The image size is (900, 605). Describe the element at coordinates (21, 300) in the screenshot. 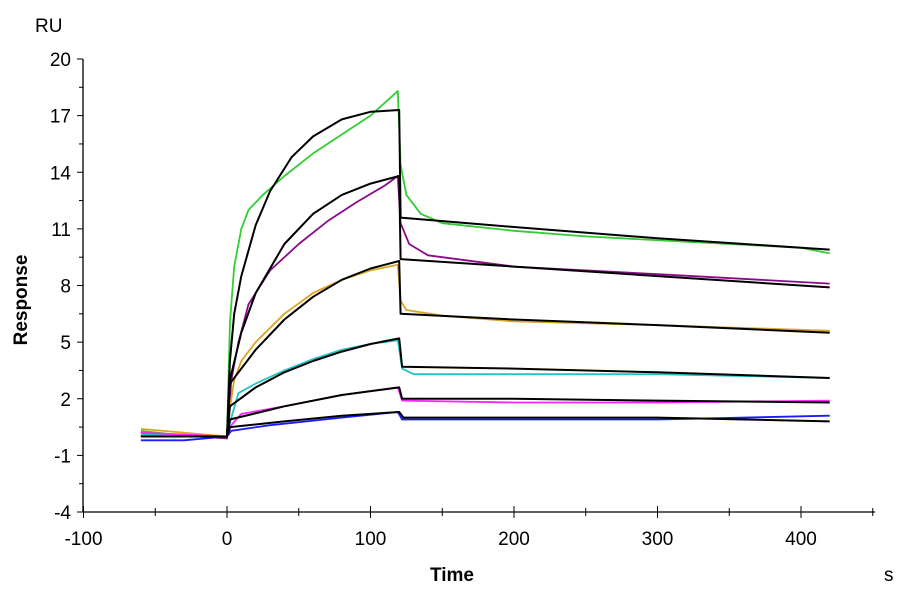

I see `y-axis-label: Response` at that location.